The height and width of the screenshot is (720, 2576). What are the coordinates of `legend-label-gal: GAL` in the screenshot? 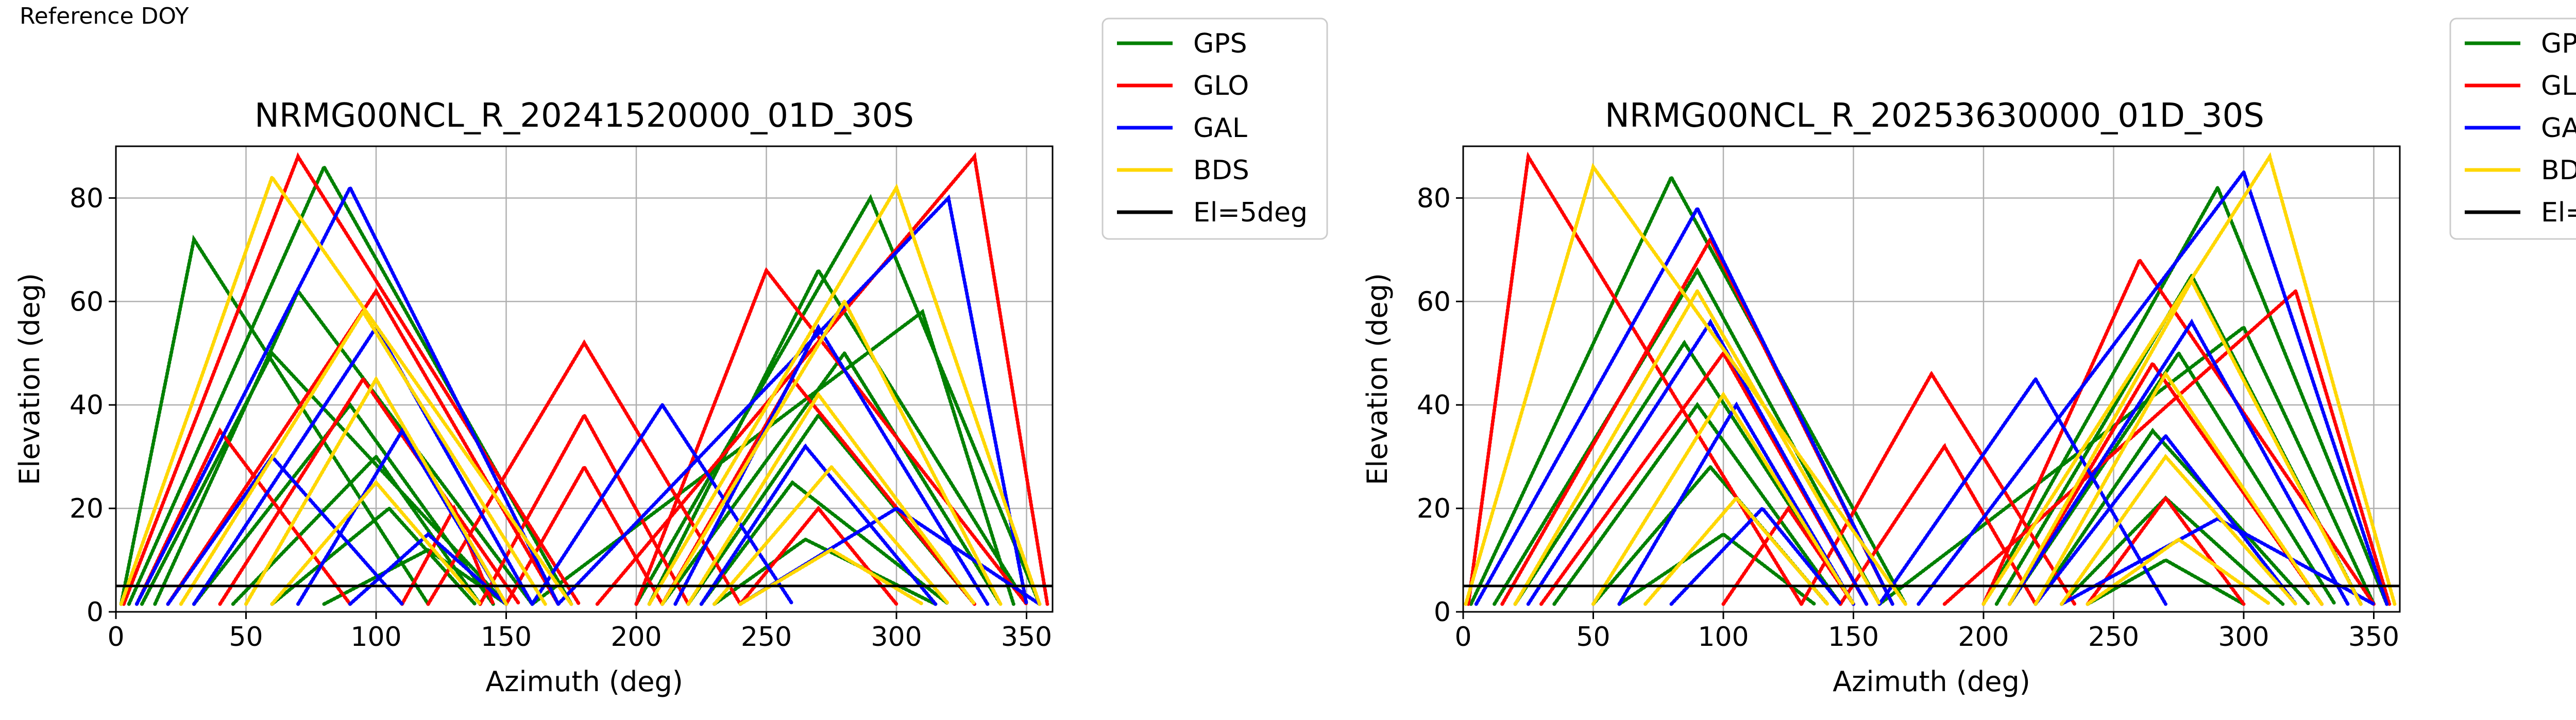 It's located at (2558, 128).